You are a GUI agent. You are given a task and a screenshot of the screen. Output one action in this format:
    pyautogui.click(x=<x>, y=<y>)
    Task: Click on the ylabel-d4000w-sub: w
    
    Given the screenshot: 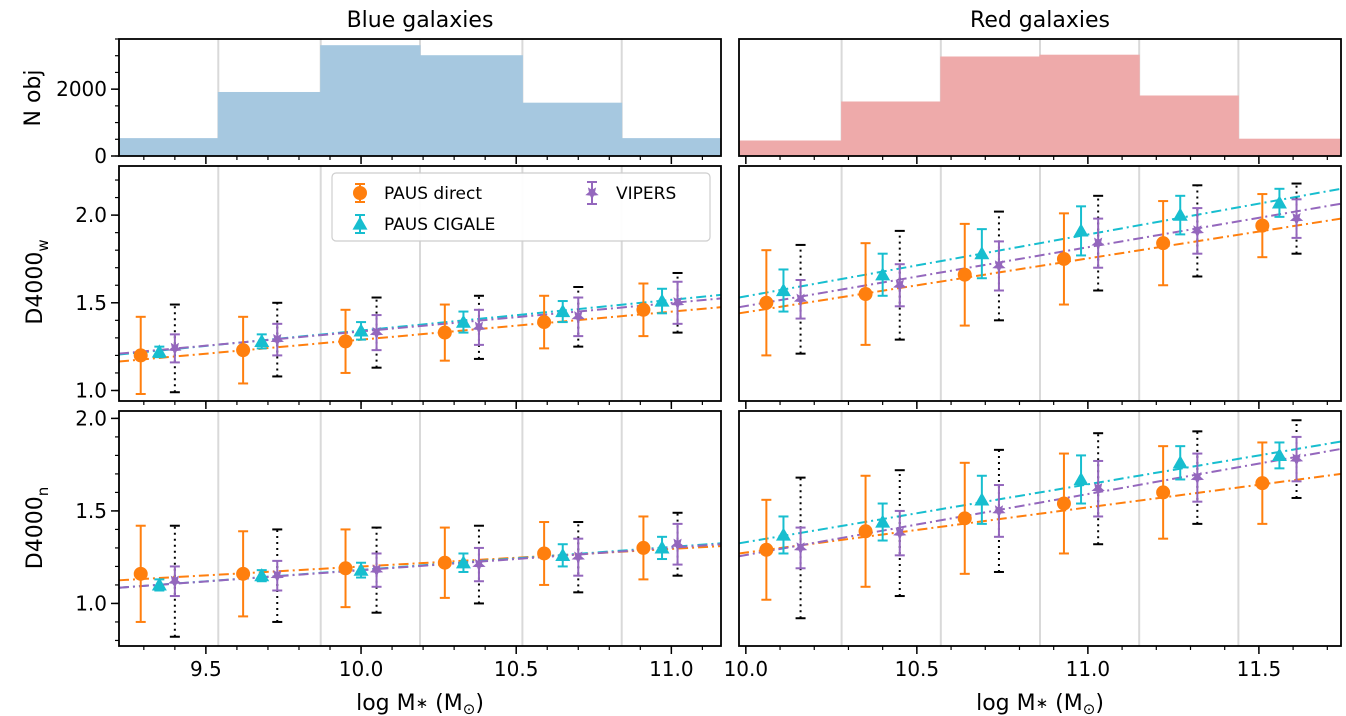 What is the action you would take?
    pyautogui.click(x=43, y=245)
    